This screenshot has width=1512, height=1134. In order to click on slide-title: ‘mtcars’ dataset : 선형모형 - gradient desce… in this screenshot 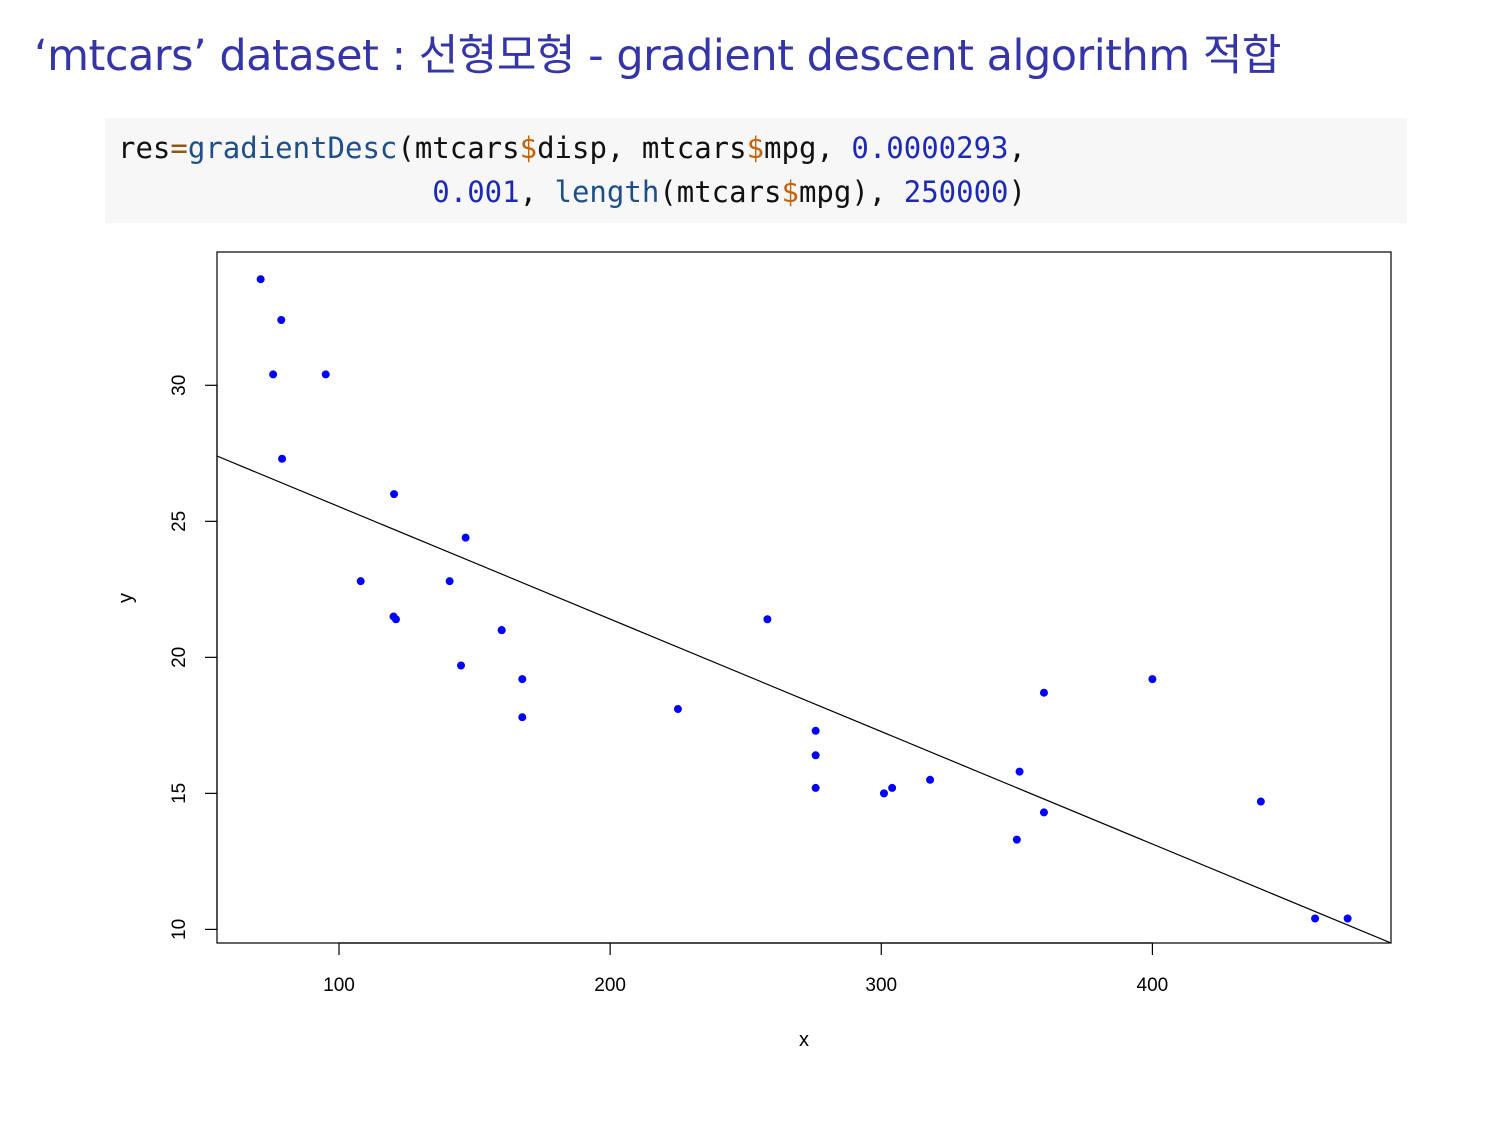, I will do `click(657, 56)`.